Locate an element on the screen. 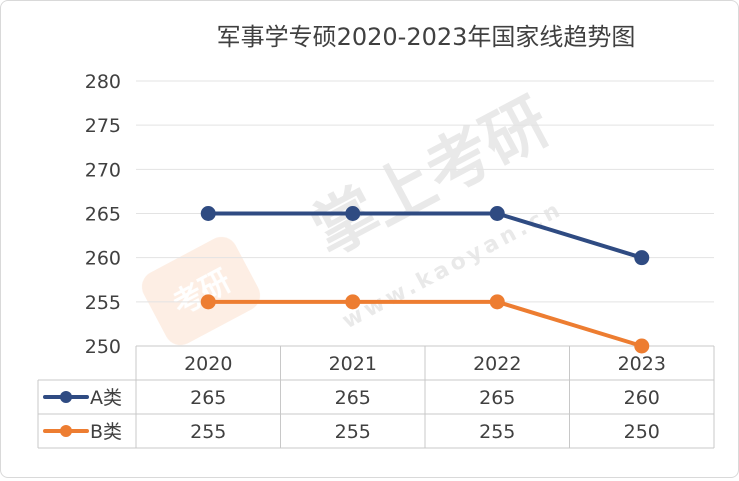 The width and height of the screenshot is (739, 481). legend-series-name: B类 is located at coordinates (106, 432).